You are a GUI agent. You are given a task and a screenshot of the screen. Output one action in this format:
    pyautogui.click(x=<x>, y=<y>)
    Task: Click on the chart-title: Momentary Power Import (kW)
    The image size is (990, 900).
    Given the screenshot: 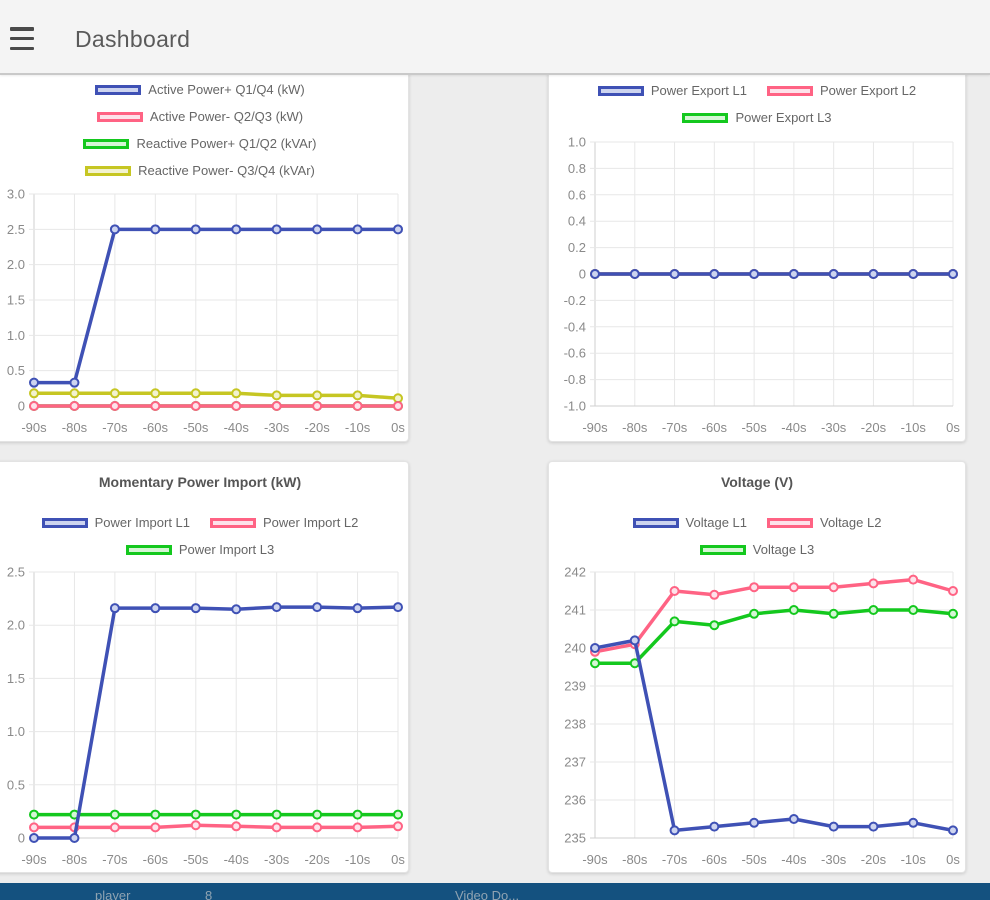 What is the action you would take?
    pyautogui.click(x=200, y=482)
    